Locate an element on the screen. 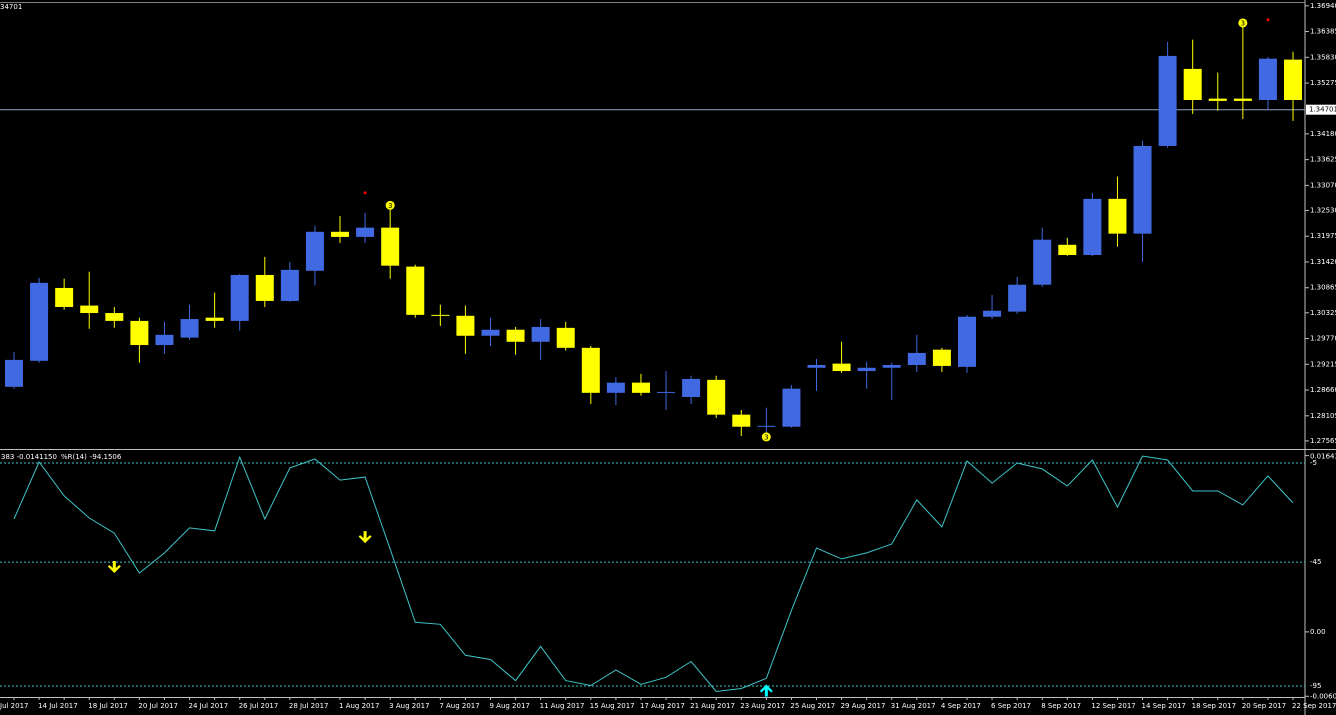 This screenshot has height=715, width=1336. x-tick-label: 9 Aug 2017 is located at coordinates (509, 706).